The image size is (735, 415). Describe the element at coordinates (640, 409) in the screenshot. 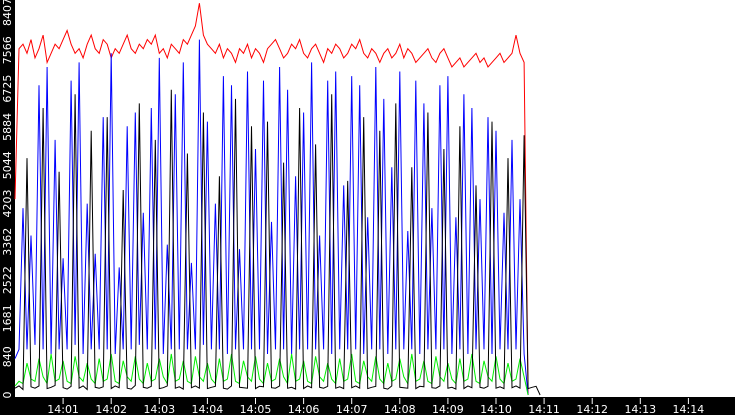

I see `x-tick-label: 14:13` at that location.